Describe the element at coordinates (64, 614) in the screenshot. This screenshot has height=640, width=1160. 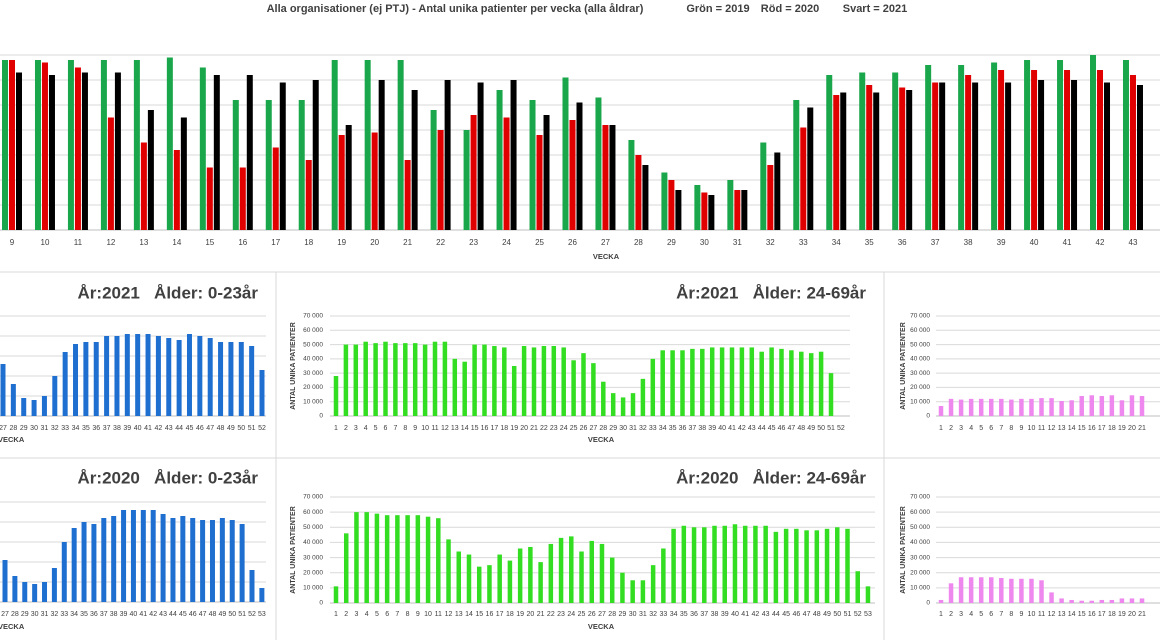
I see `x-tick-label: 33` at that location.